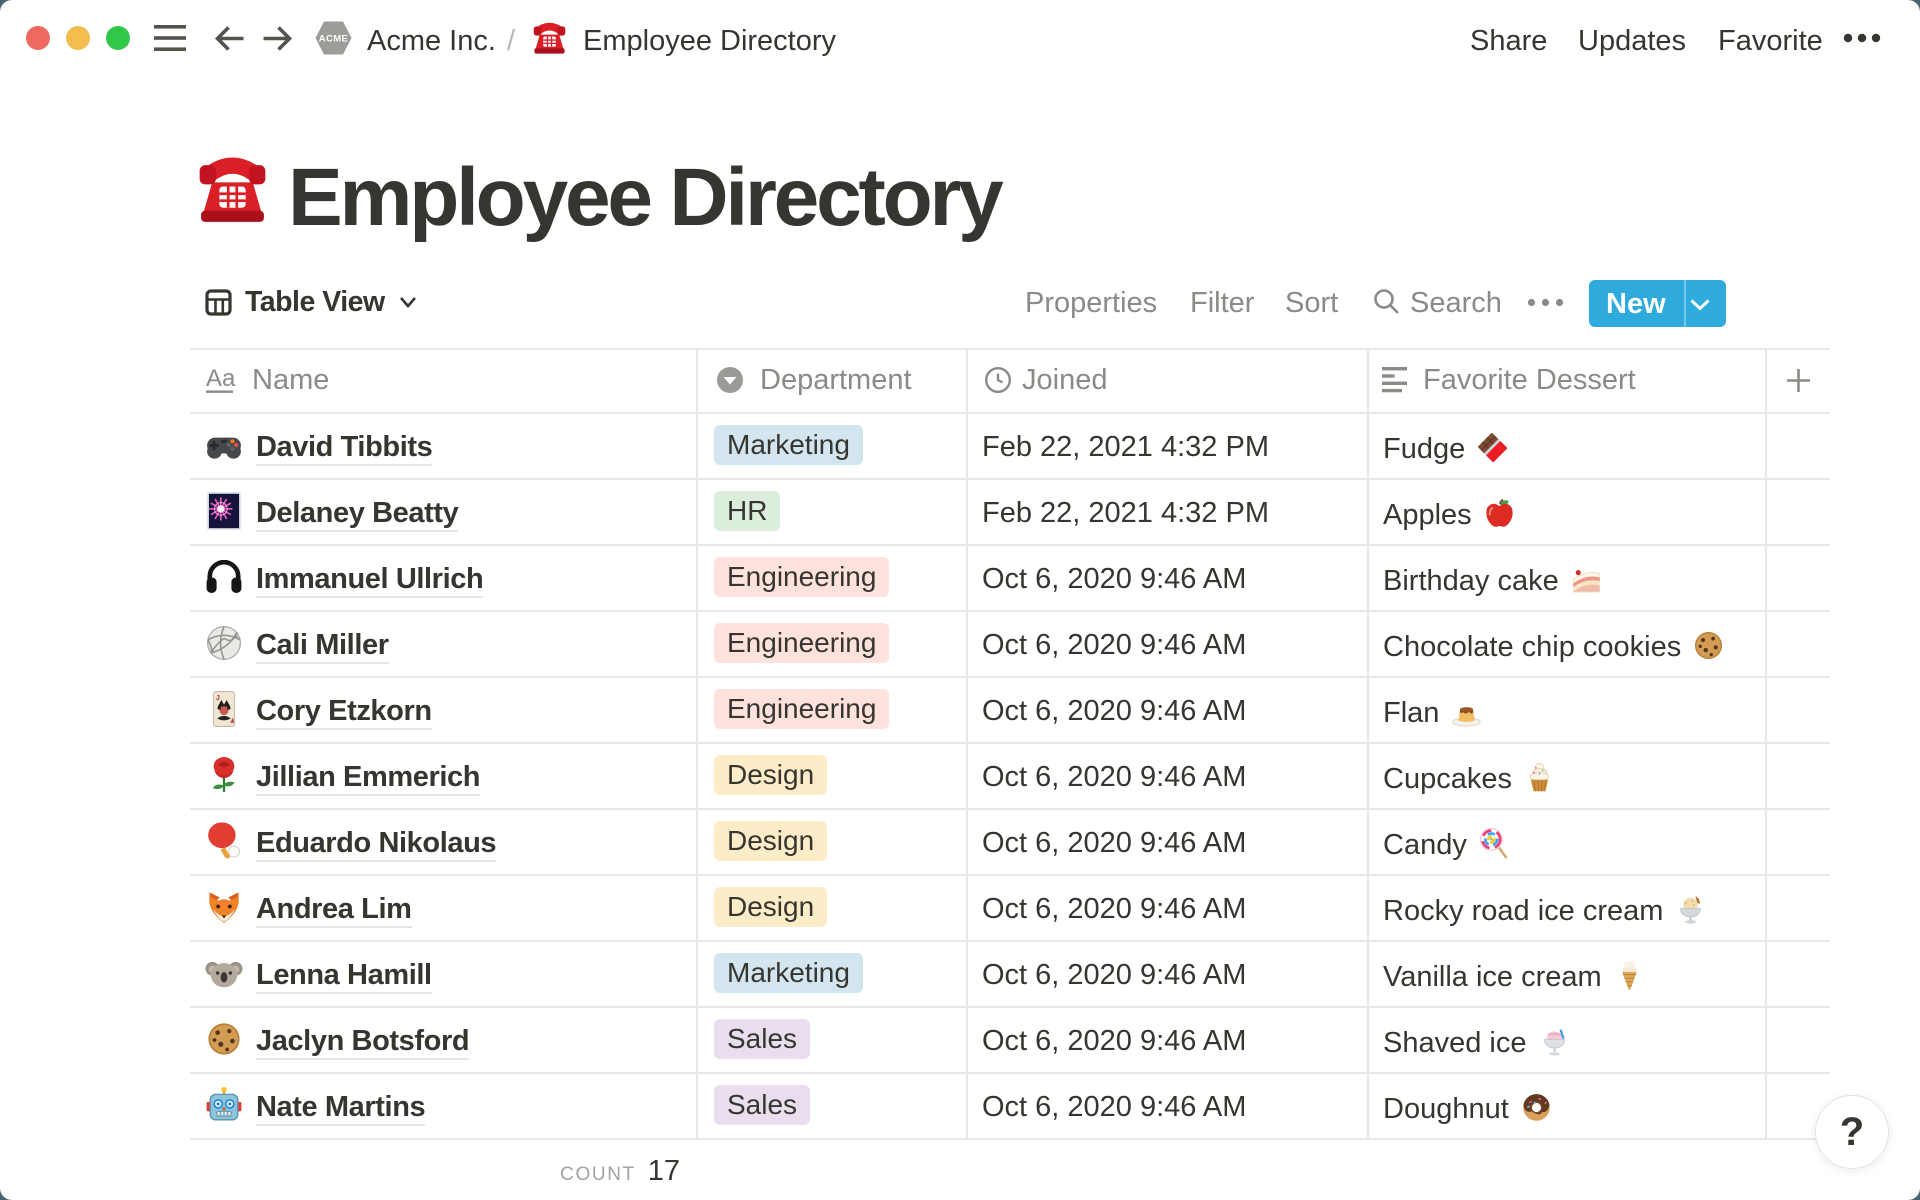  What do you see at coordinates (218, 697) in the screenshot?
I see `svg-text: J` at bounding box center [218, 697].